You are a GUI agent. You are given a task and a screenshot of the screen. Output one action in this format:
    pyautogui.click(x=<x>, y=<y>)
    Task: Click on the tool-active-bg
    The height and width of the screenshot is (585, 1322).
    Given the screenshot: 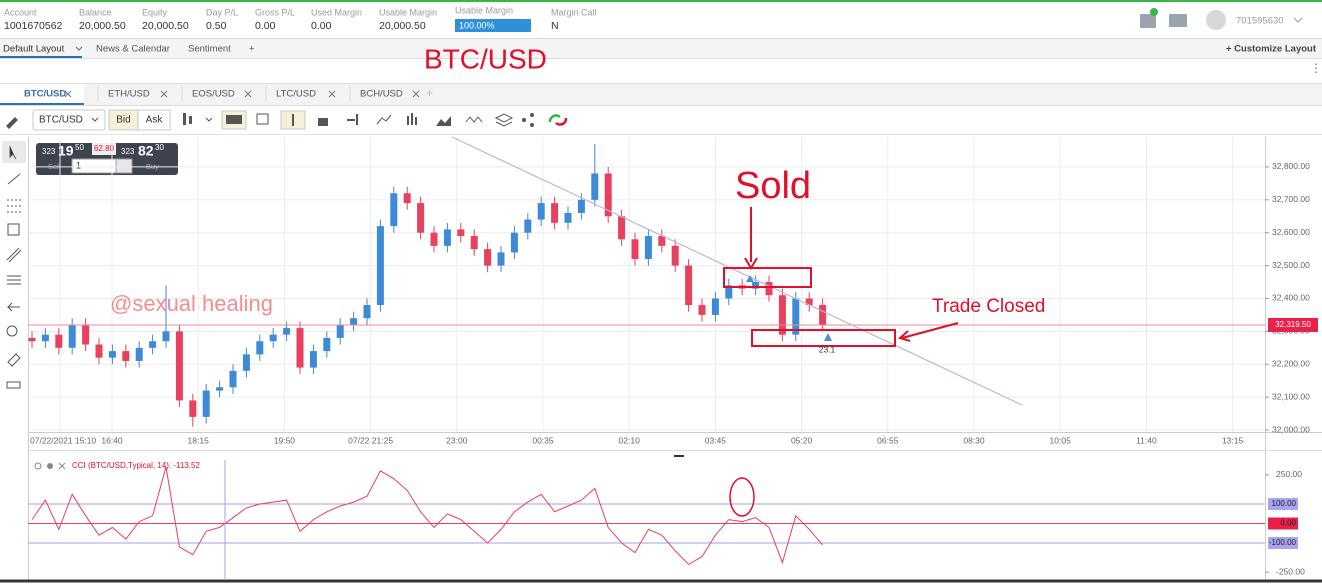 What is the action you would take?
    pyautogui.click(x=14, y=152)
    